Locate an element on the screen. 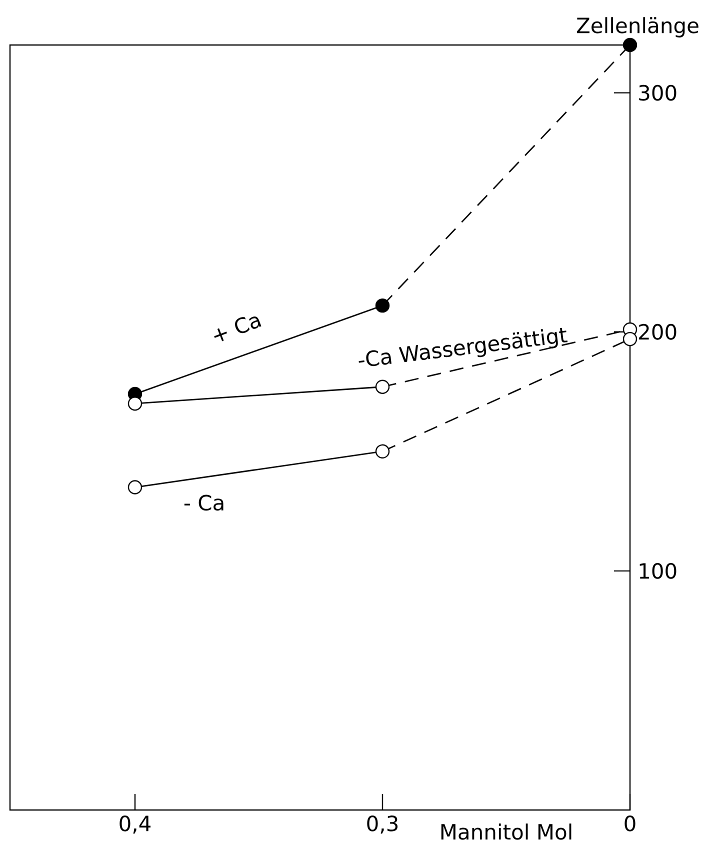 This screenshot has height=844, width=705. series-label: - Ca is located at coordinates (204, 502).